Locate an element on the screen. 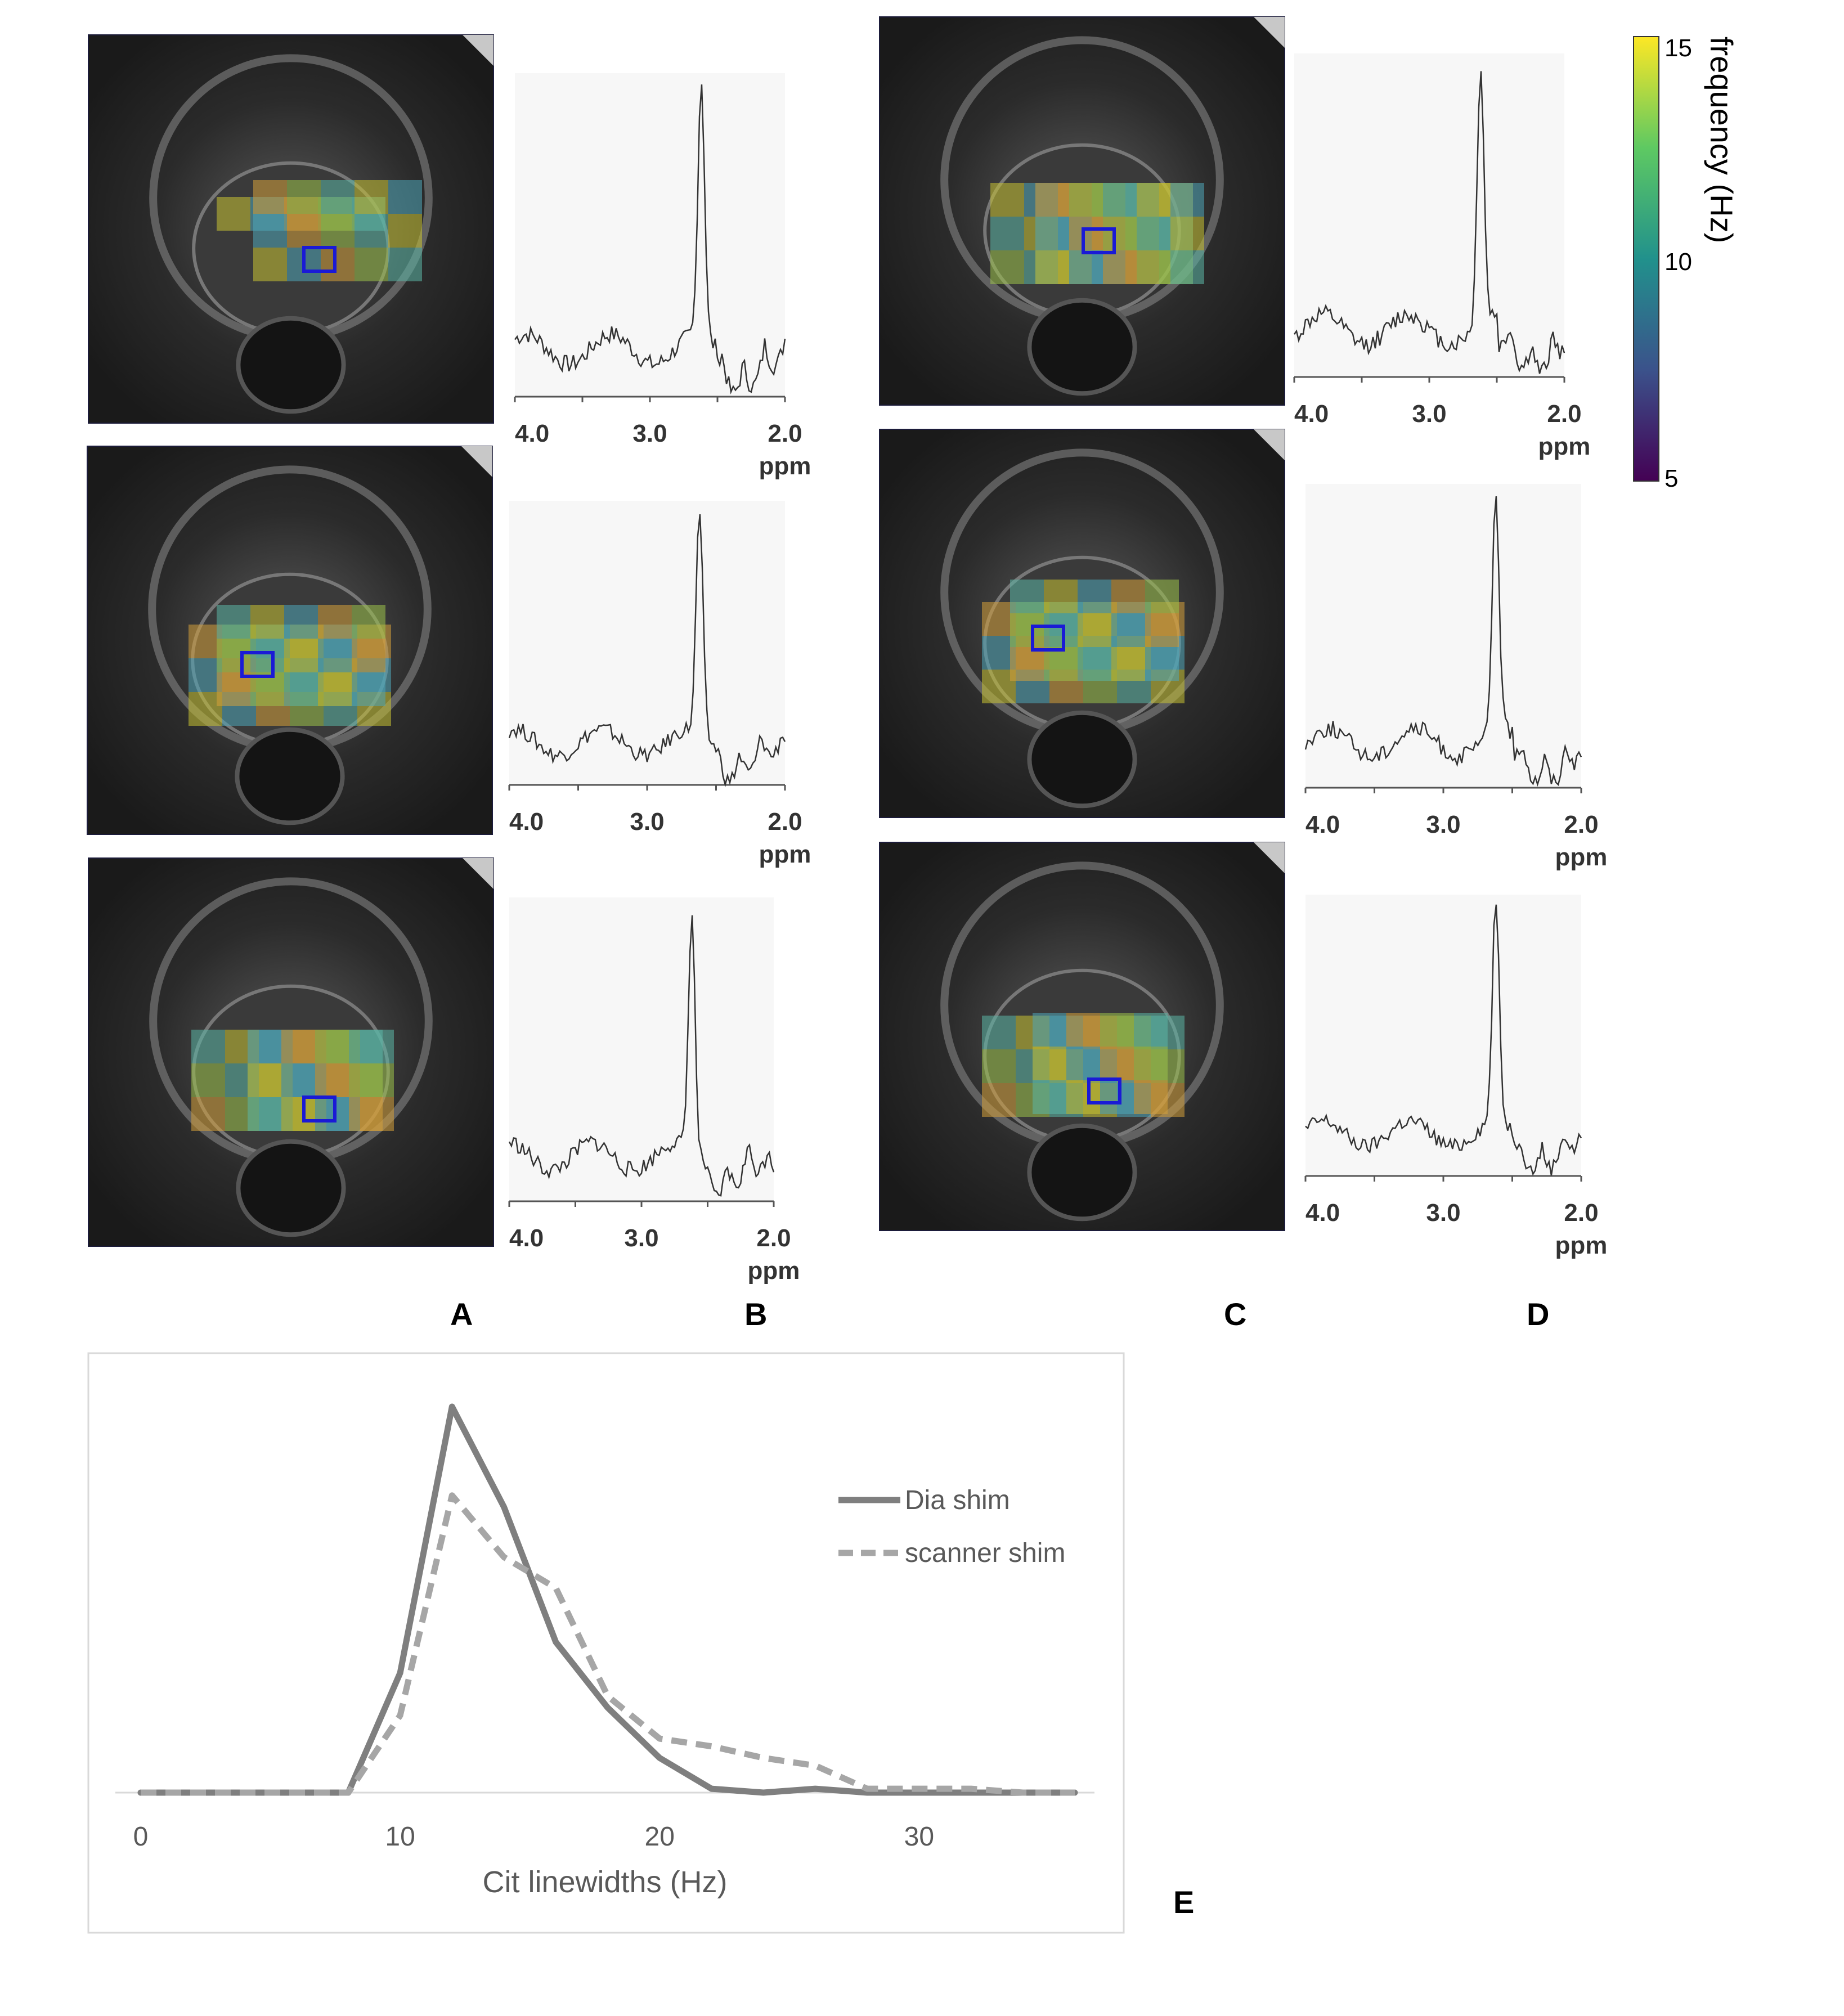 This screenshot has height=2016, width=1844. chart-legend: Dia shim scanner shim is located at coordinates (952, 1526).